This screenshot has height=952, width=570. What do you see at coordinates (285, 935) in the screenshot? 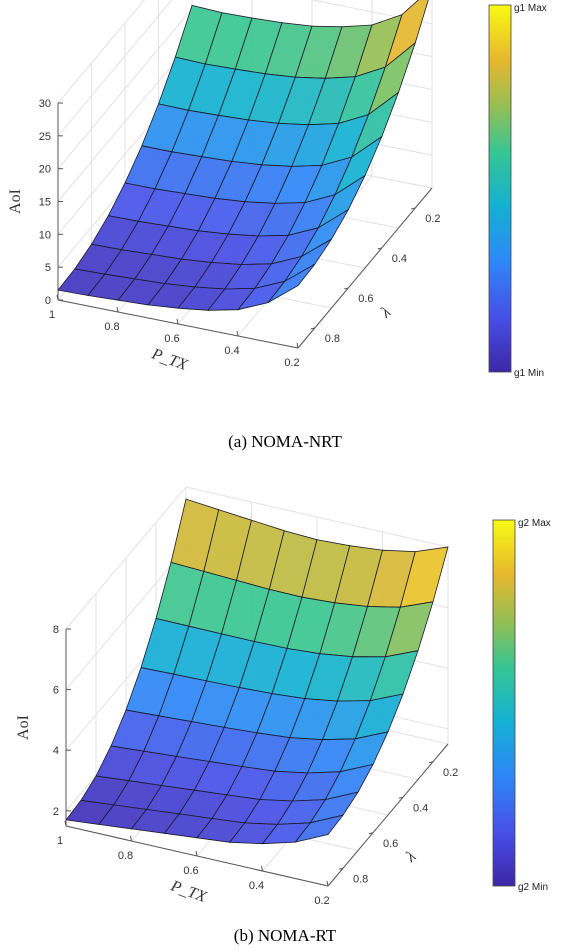
I see `caption-b: (b) NOMA-RT` at bounding box center [285, 935].